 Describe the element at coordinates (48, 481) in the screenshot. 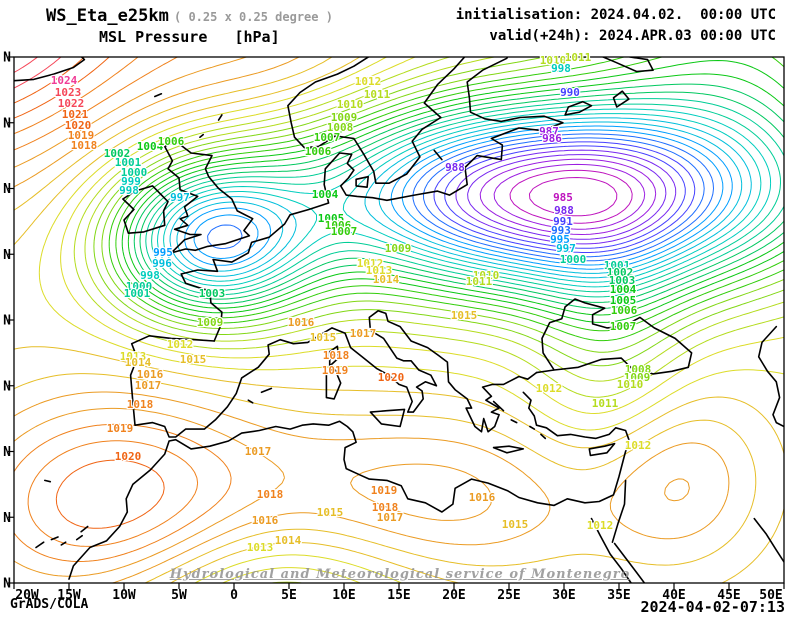

I see `coastline-madeira` at that location.